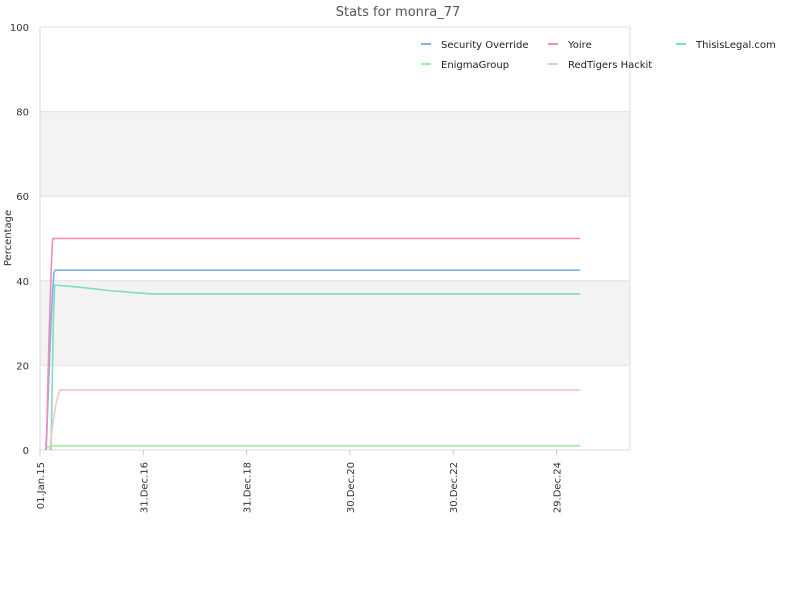  Describe the element at coordinates (26, 451) in the screenshot. I see `y-tick-label: 0` at that location.